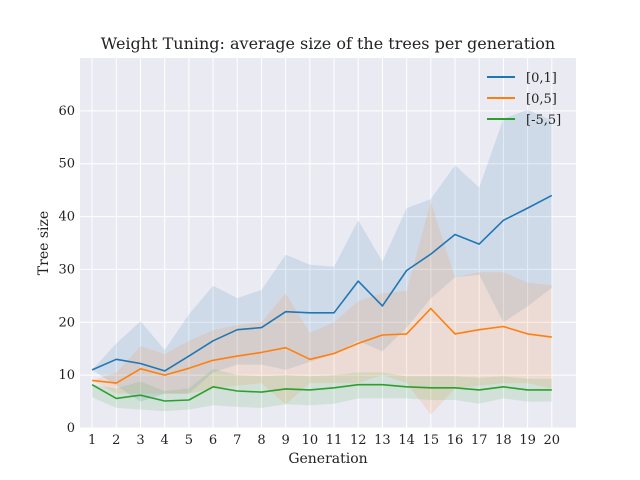 This screenshot has width=640, height=480. What do you see at coordinates (213, 440) in the screenshot?
I see `x-tick-label: 6` at bounding box center [213, 440].